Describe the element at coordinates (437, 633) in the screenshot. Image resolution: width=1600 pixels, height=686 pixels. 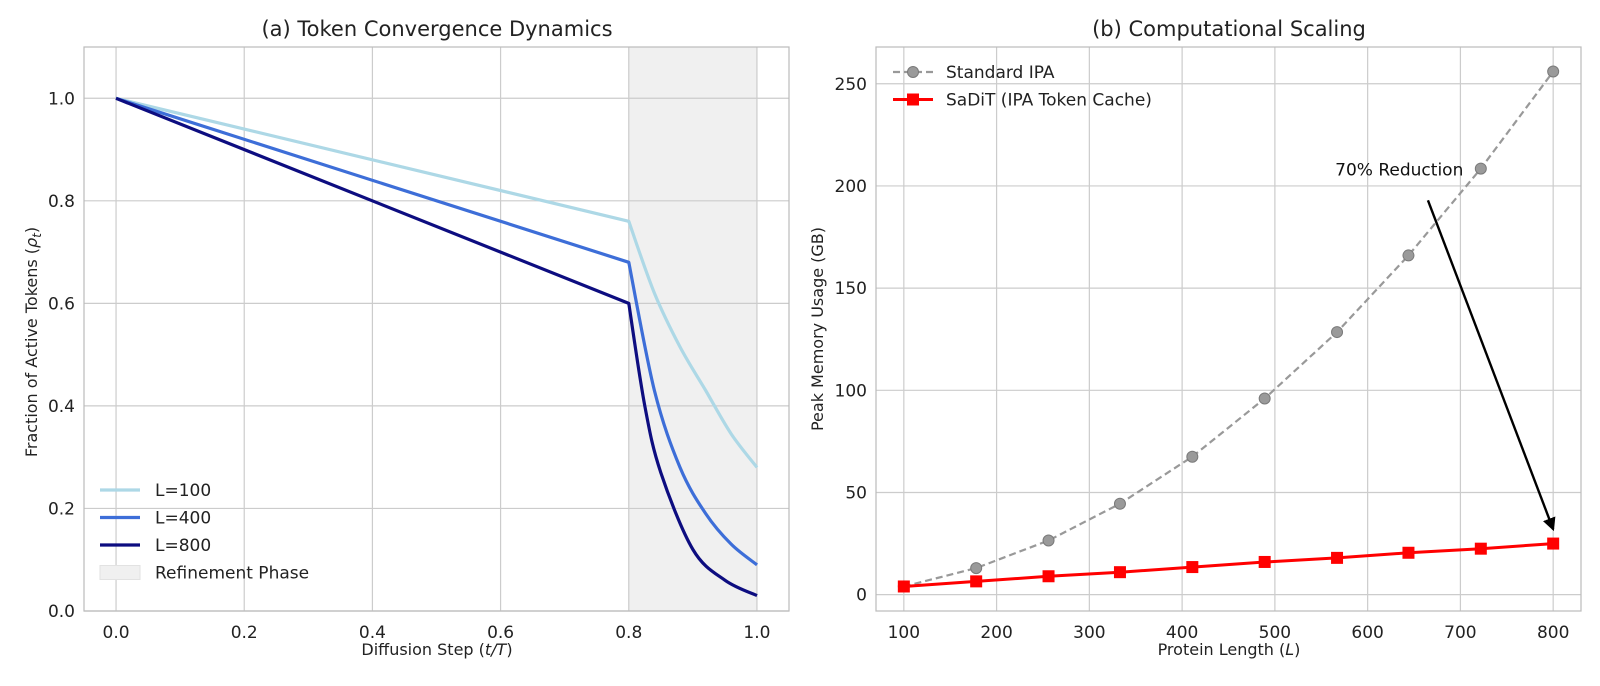
I see `a-x-tick-labels: 0.0 0.2 0.4 0.6 0.8 1.0` at that location.